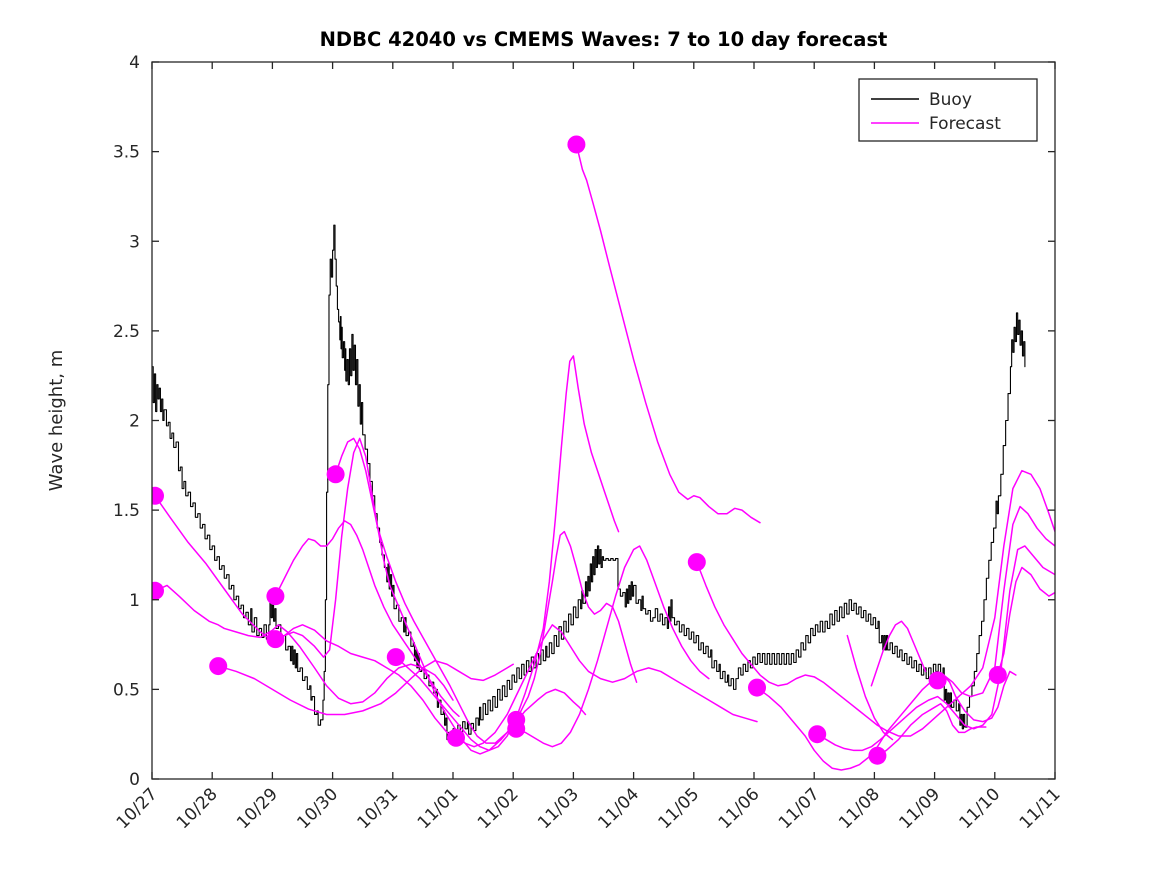 The width and height of the screenshot is (1167, 875). I want to click on x-tick-label-2: 10/29, so click(257, 808).